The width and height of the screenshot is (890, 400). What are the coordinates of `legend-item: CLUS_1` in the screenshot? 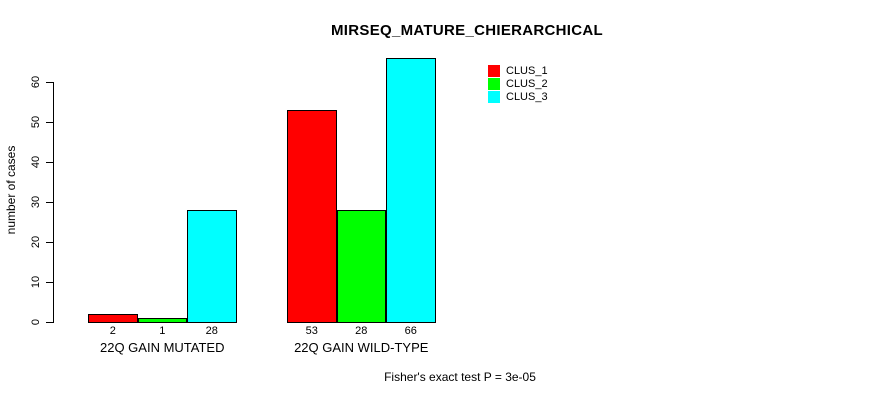 It's located at (518, 70).